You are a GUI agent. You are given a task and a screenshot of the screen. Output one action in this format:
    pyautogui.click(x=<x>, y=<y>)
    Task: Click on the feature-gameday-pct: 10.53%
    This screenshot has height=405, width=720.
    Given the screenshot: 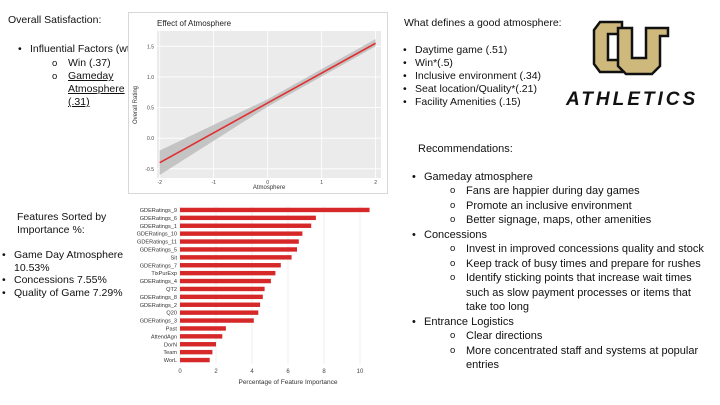 What is the action you would take?
    pyautogui.click(x=32, y=268)
    